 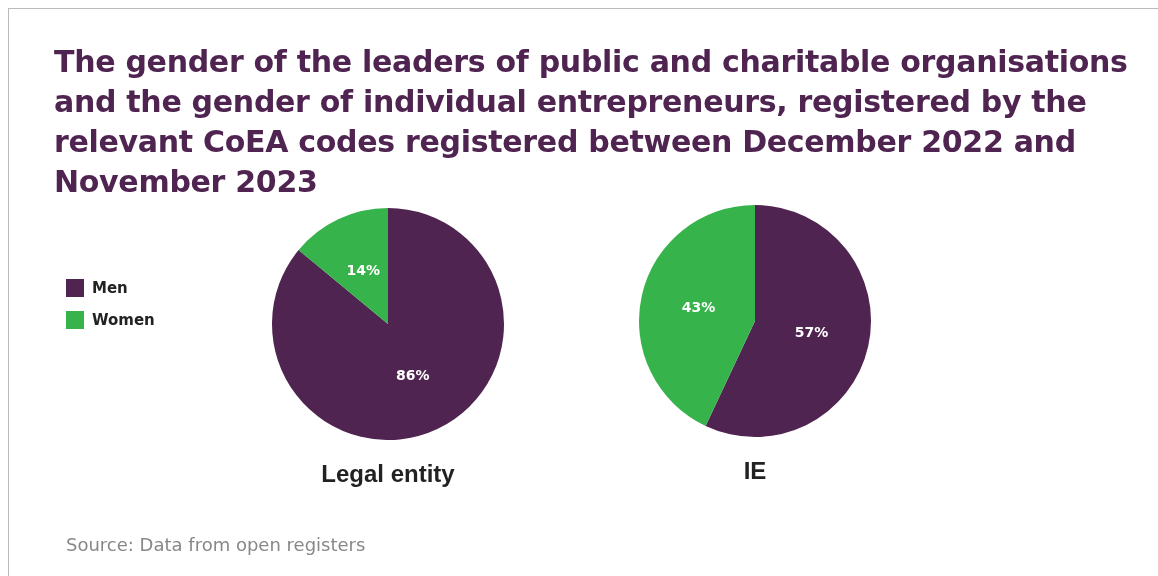 What do you see at coordinates (698, 306) in the screenshot?
I see `data-label: 43%` at bounding box center [698, 306].